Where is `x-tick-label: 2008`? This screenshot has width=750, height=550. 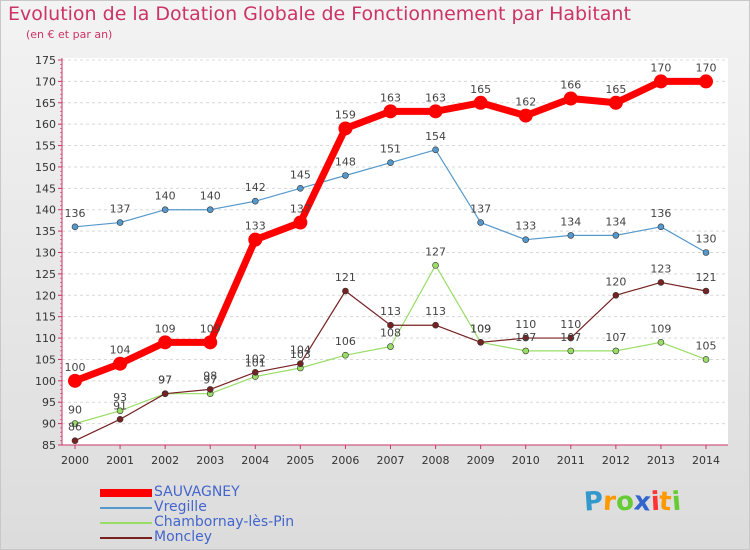 x-tick-label: 2008 is located at coordinates (436, 460).